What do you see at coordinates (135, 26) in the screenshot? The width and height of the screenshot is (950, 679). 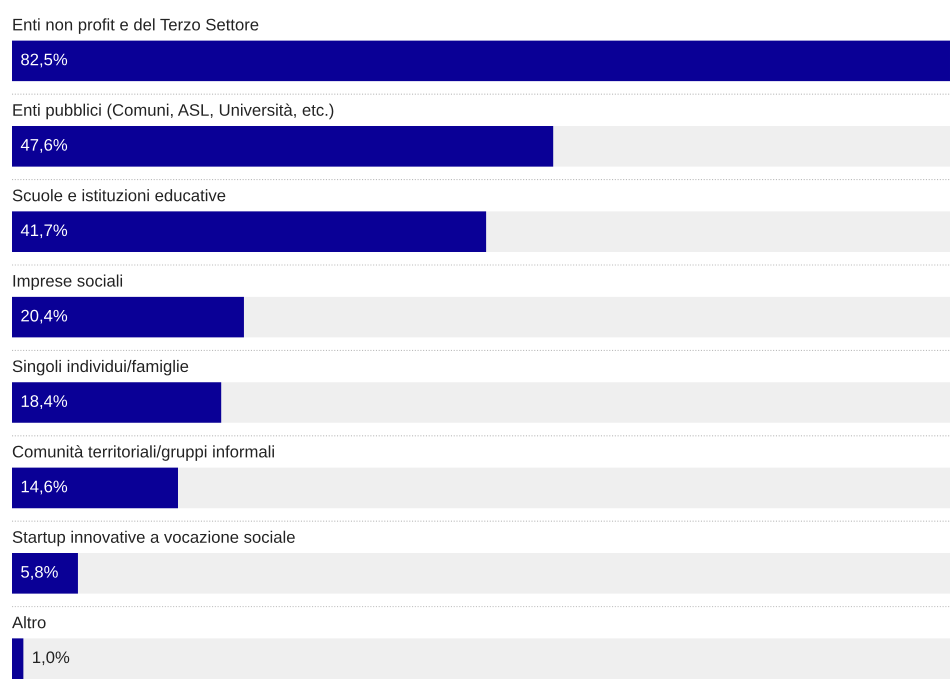 I see `y-tick-label: Enti non profit e del Terzo Settore` at bounding box center [135, 26].